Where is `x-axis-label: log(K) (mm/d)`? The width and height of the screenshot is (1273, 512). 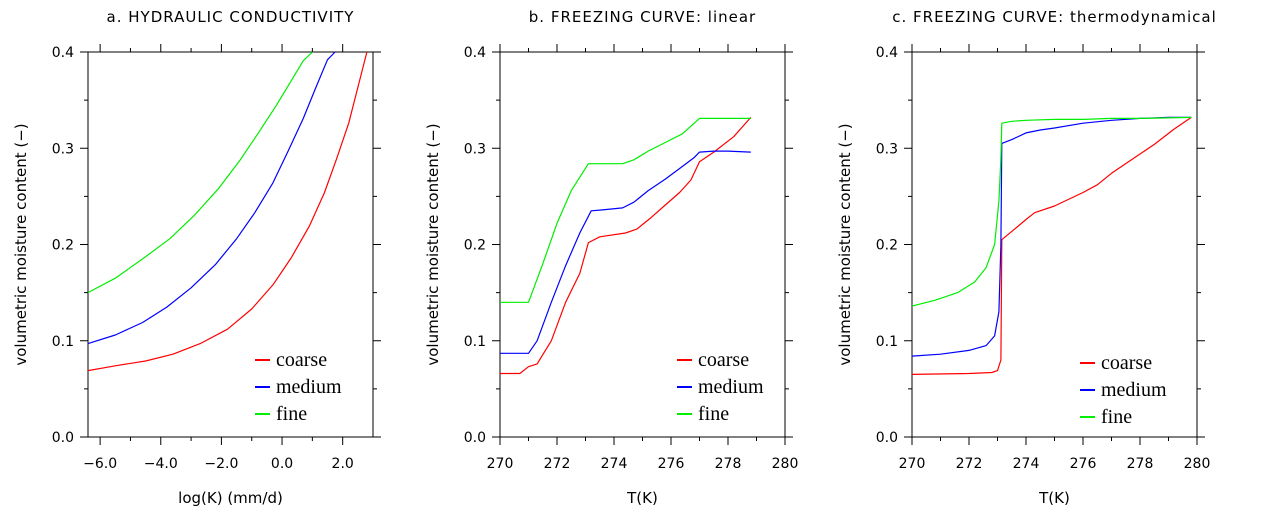 x-axis-label: log(K) (mm/d) is located at coordinates (230, 498).